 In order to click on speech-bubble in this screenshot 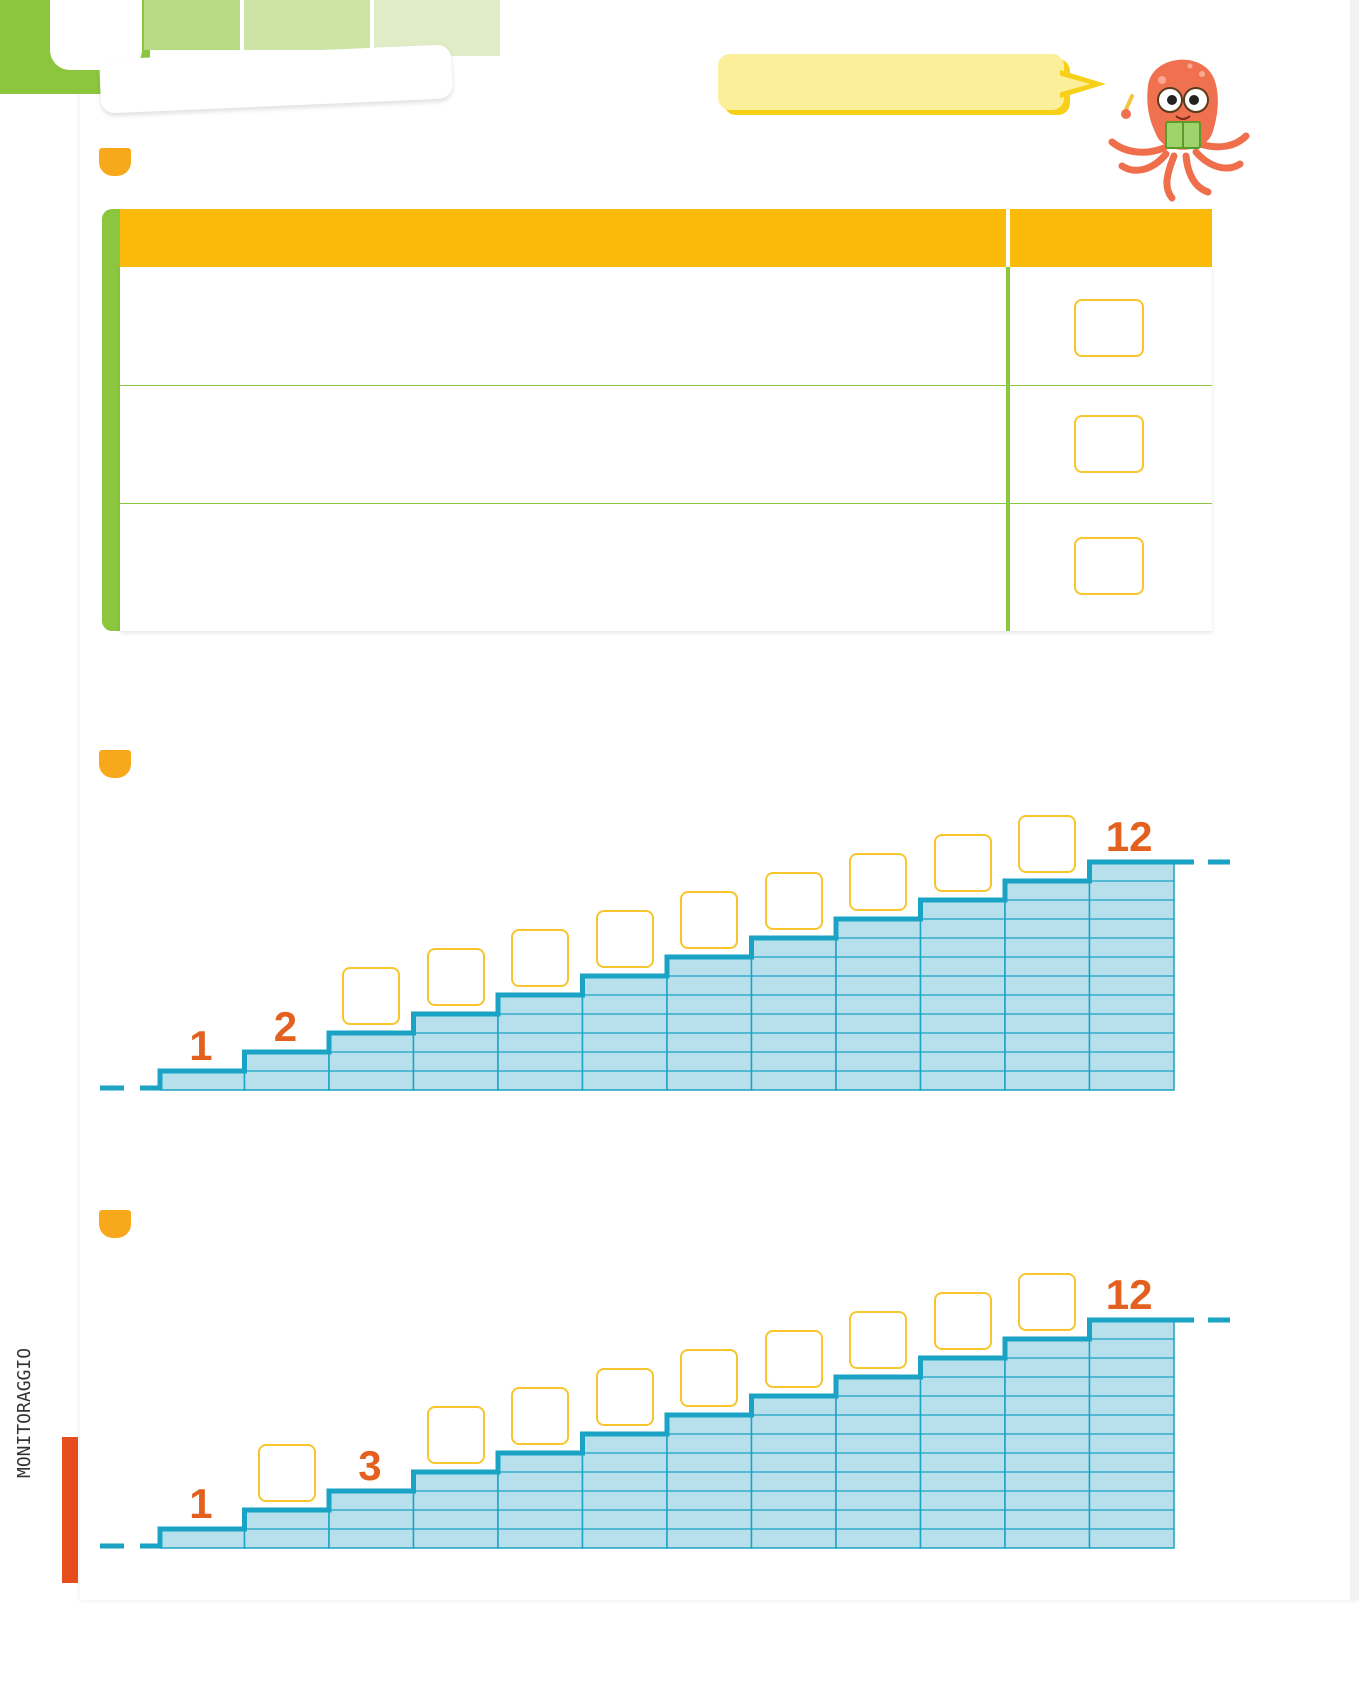, I will do `click(891, 82)`.